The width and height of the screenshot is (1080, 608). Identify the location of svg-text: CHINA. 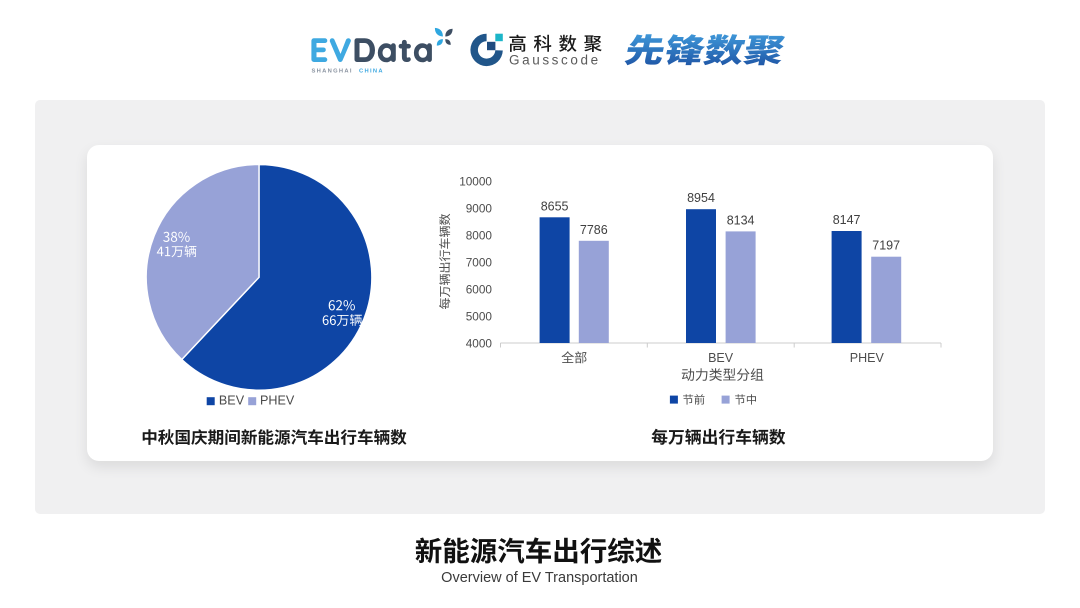
(371, 72).